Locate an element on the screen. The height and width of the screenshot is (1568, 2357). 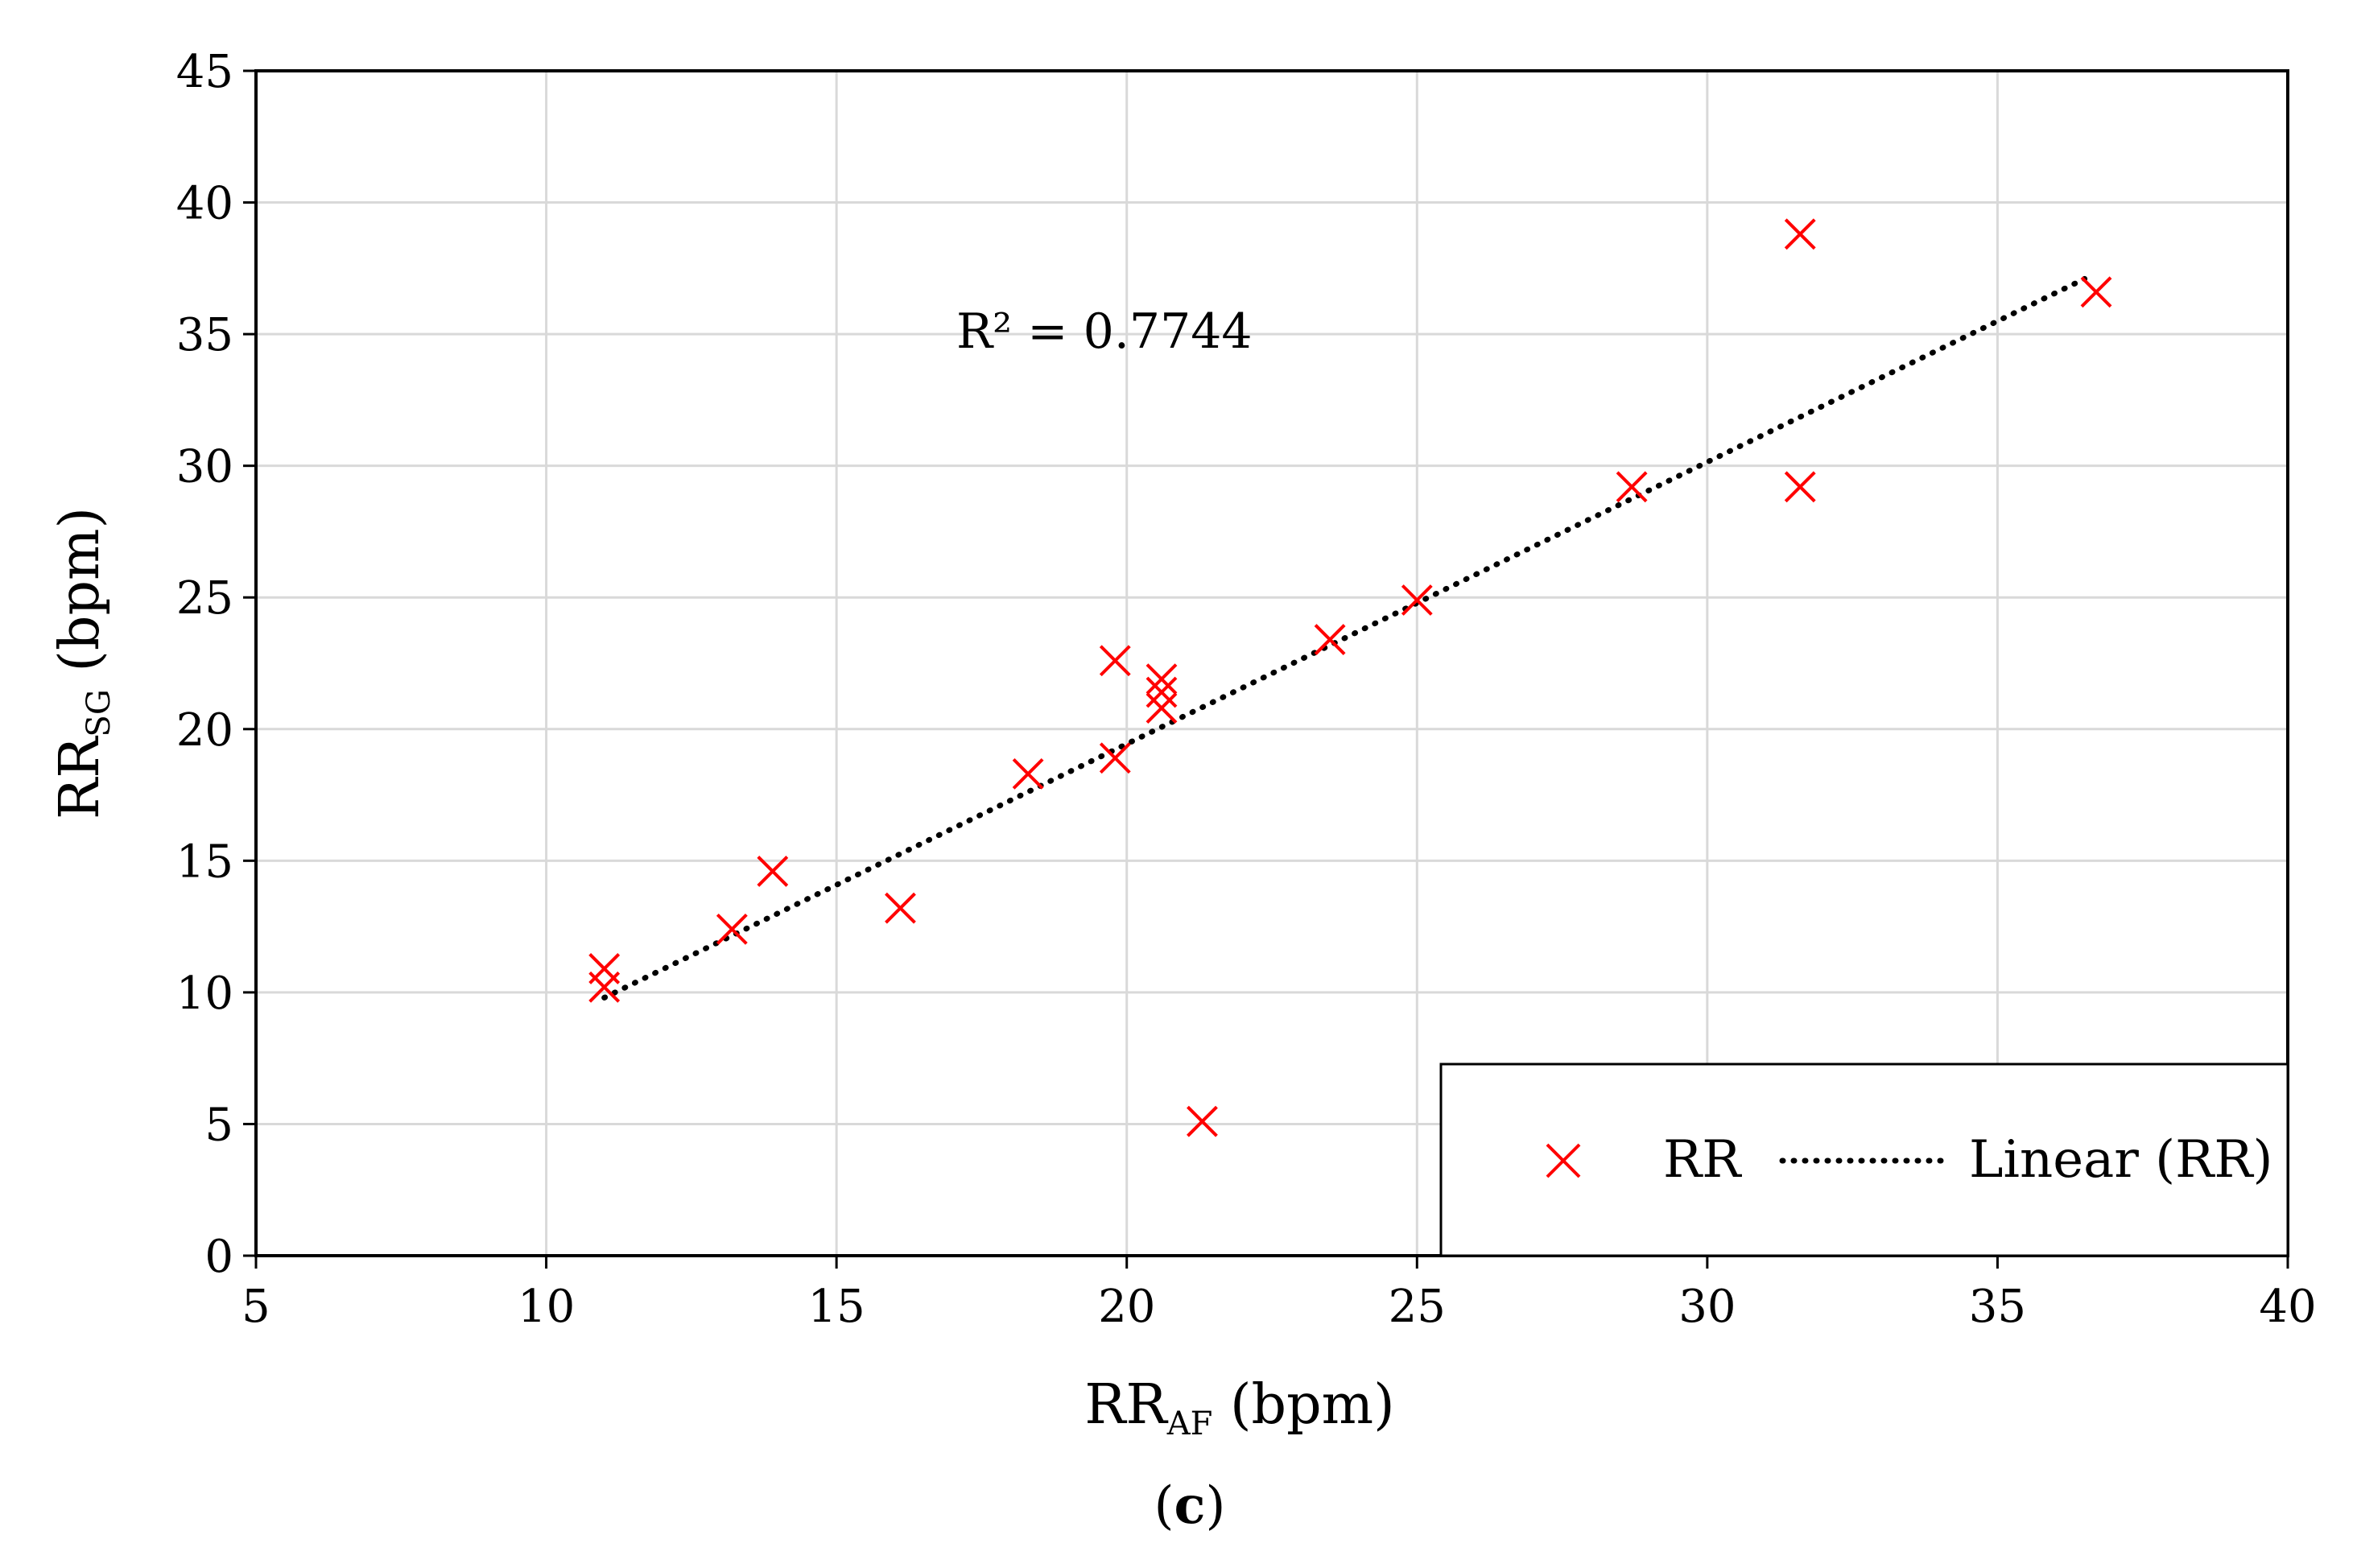
y-tick-label: 10 is located at coordinates (205, 994).